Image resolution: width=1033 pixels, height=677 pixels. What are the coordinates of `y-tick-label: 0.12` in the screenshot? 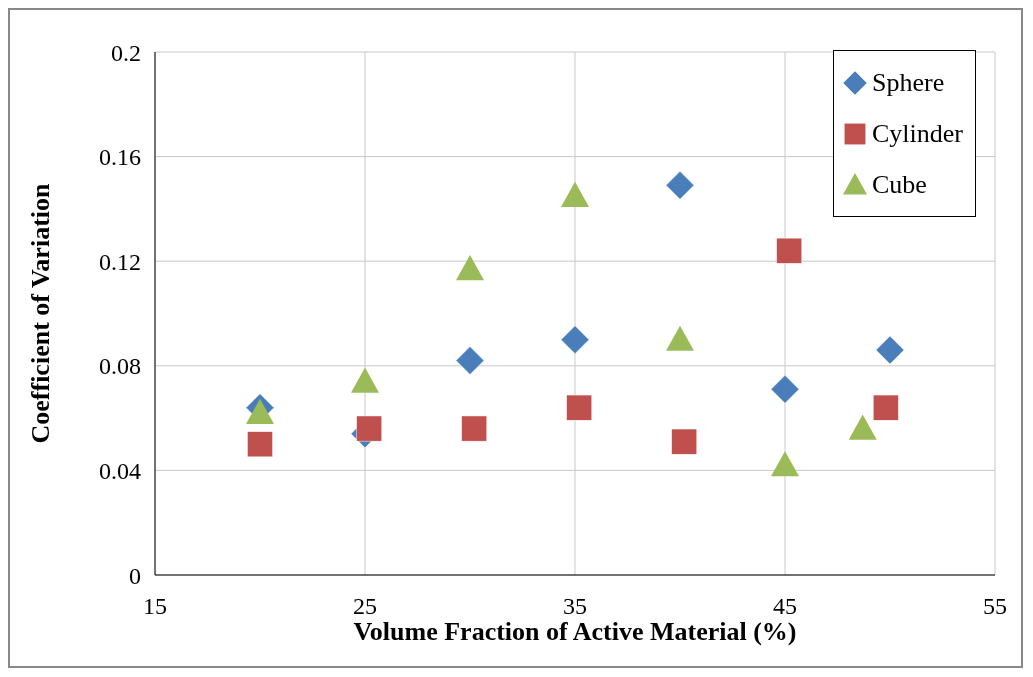 It's located at (120, 261).